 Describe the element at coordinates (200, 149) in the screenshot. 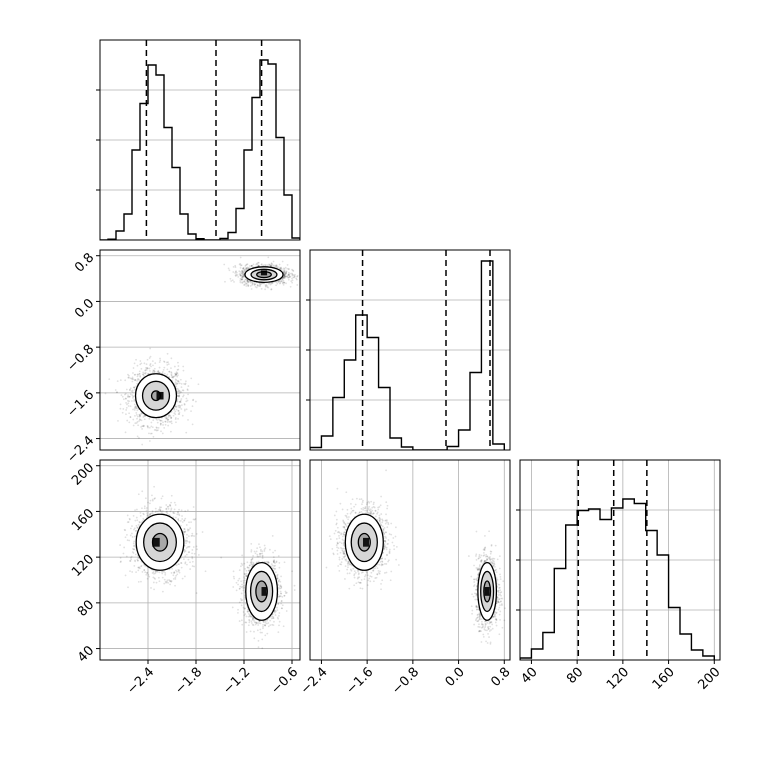

I see `histogram-step-line` at that location.